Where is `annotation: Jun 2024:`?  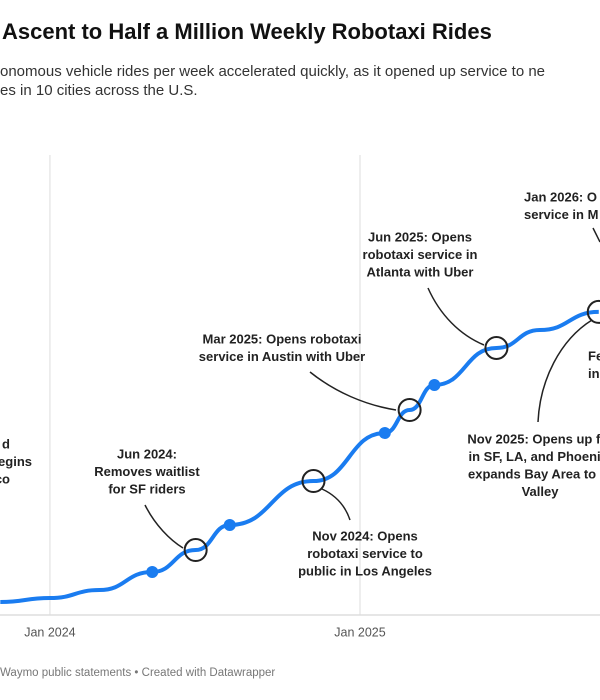
annotation: Jun 2024: is located at coordinates (147, 453).